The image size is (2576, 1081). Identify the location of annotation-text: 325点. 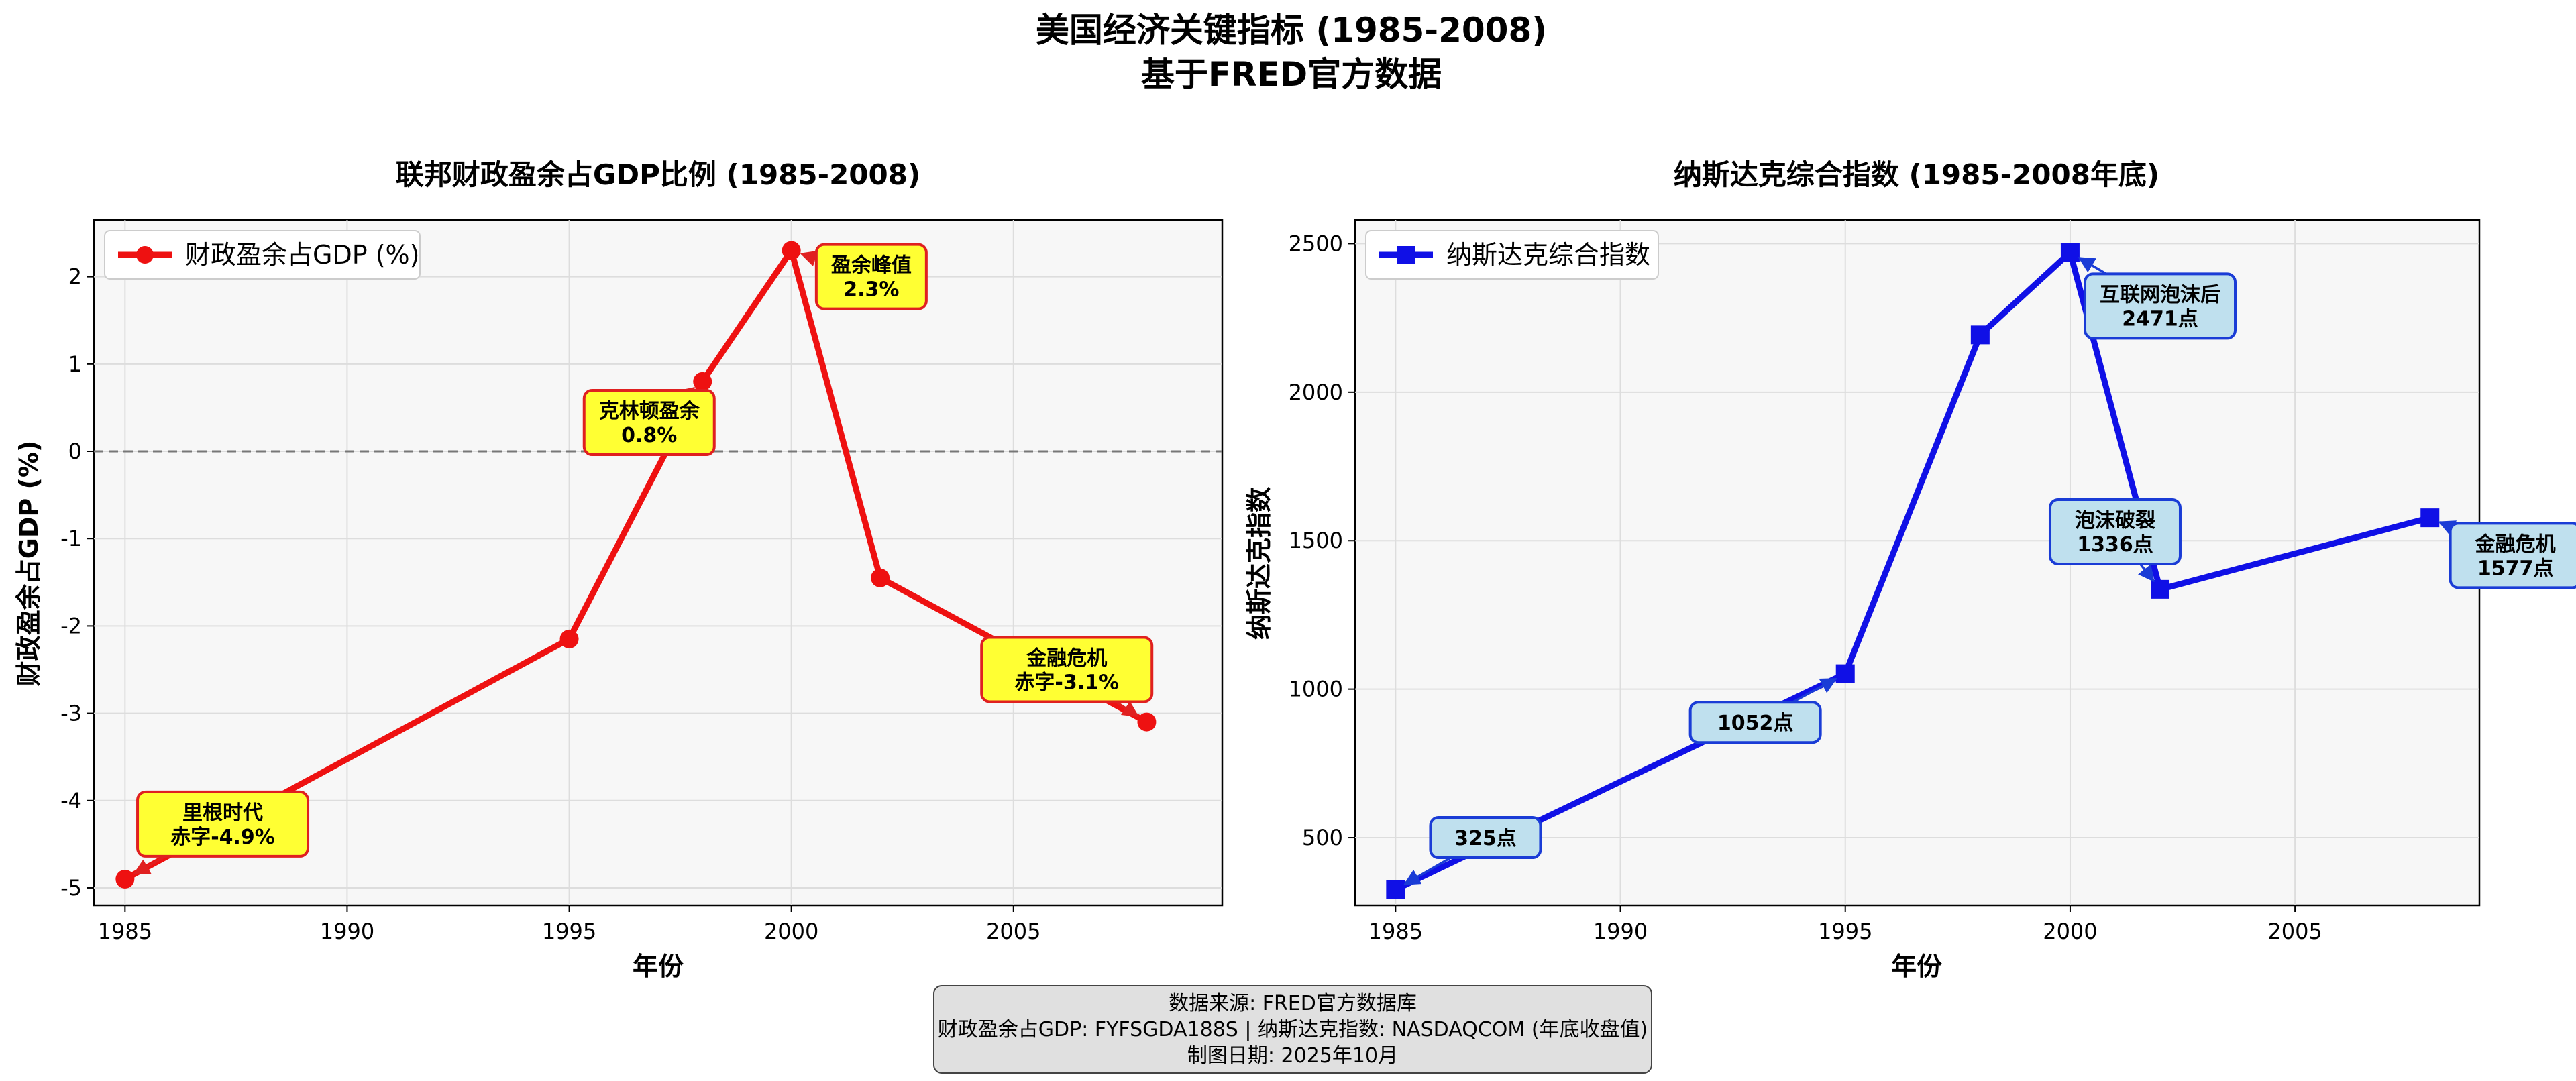
(1485, 838).